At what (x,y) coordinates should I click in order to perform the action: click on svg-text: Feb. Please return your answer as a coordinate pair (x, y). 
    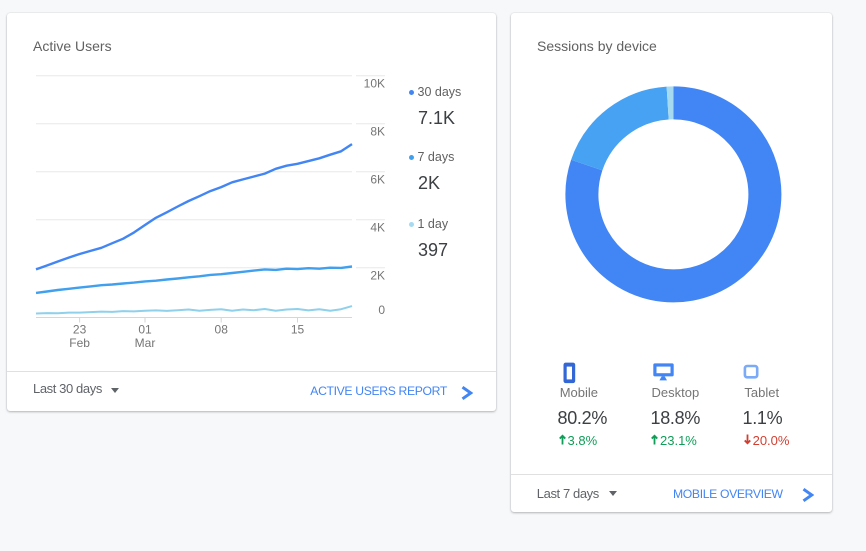
    Looking at the image, I should click on (79, 343).